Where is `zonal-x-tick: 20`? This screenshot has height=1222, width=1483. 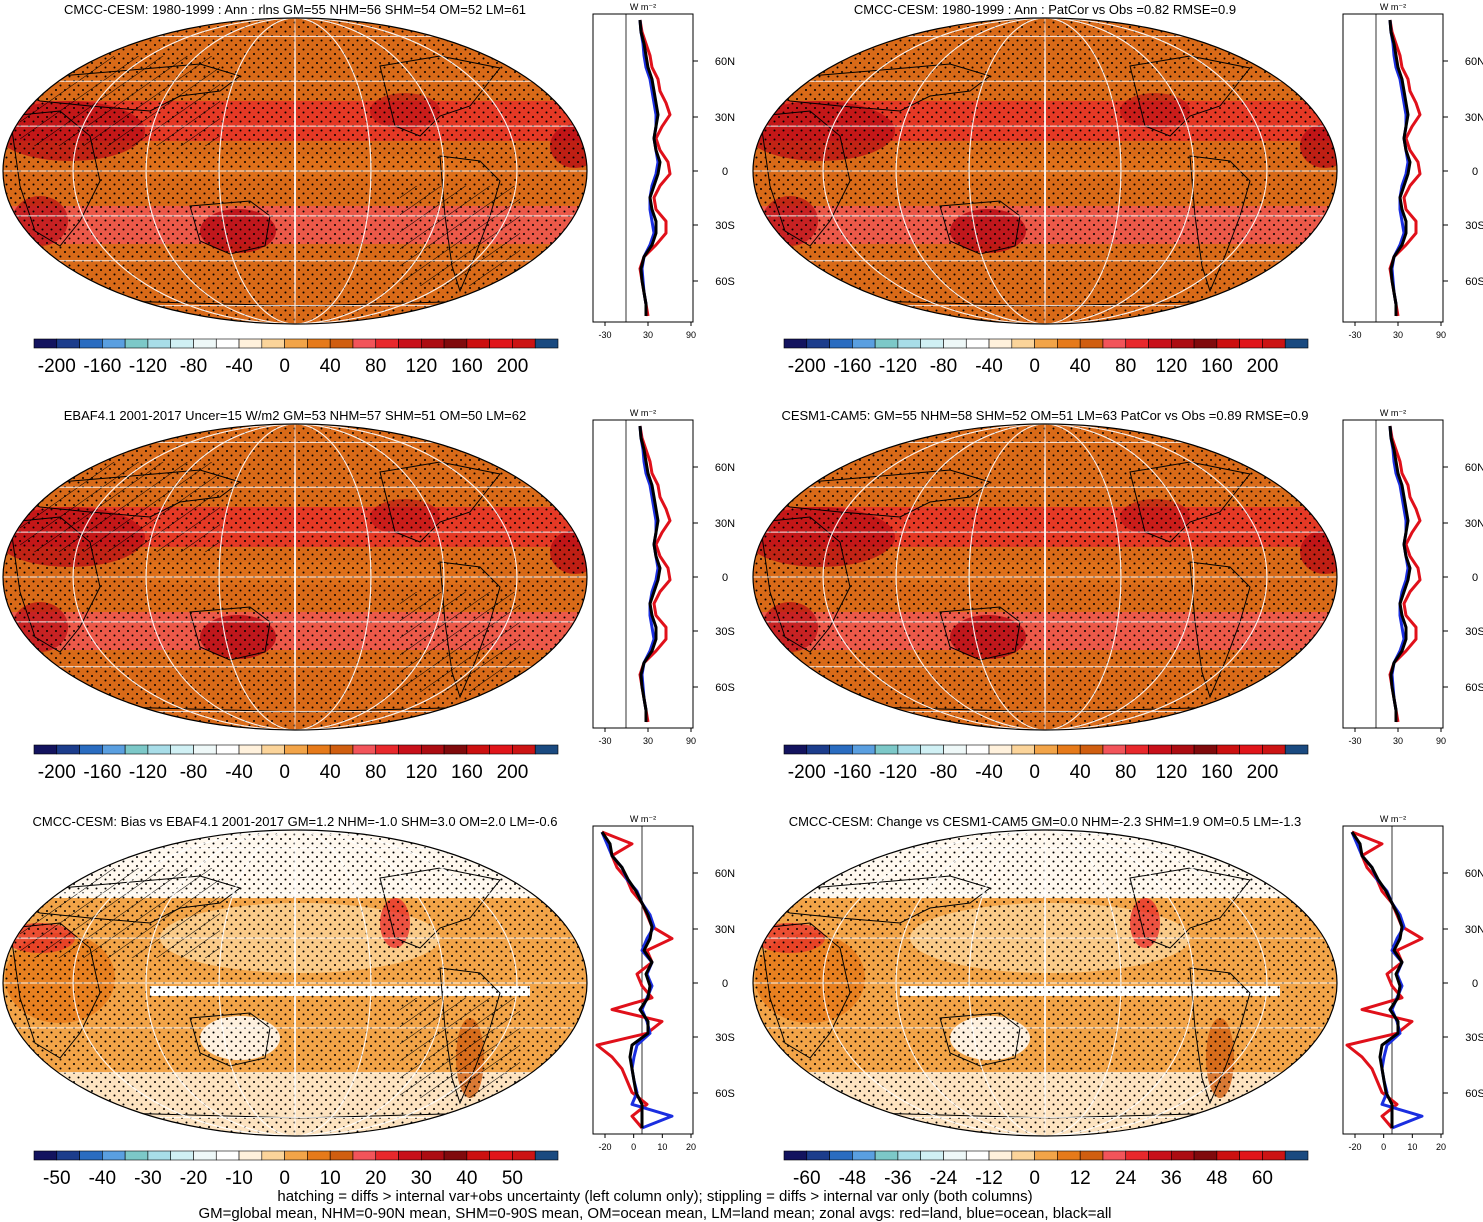 zonal-x-tick: 20 is located at coordinates (691, 1147).